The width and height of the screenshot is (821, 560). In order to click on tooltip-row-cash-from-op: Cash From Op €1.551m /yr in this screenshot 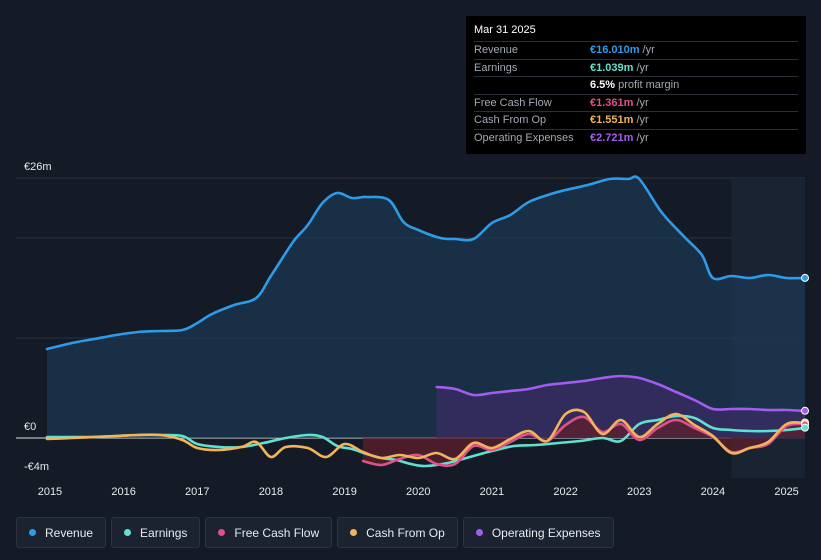, I will do `click(636, 120)`.